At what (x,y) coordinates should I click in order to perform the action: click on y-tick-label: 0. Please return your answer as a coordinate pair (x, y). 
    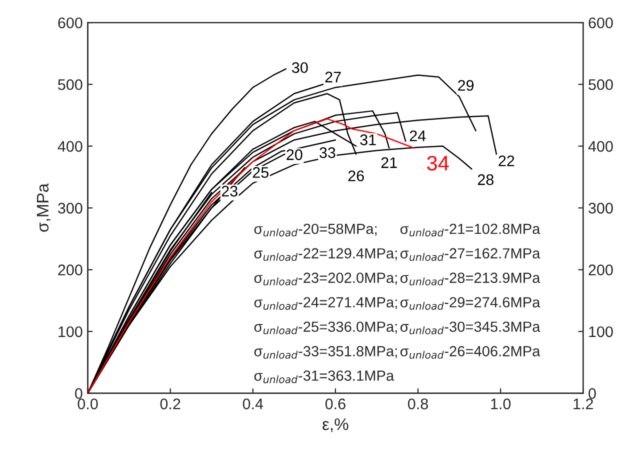
    Looking at the image, I should click on (78, 393).